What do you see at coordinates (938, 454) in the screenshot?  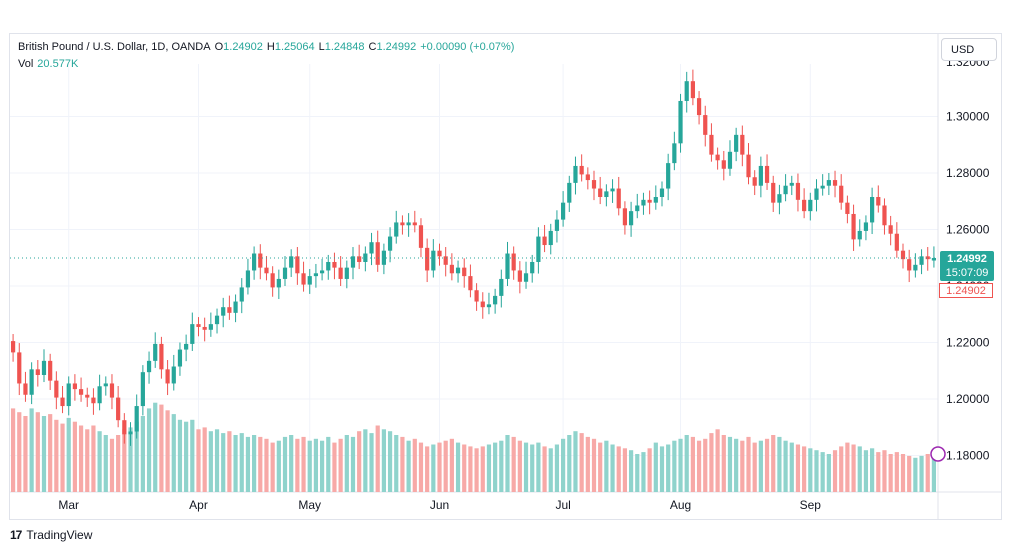 I see `event-marker-icon` at bounding box center [938, 454].